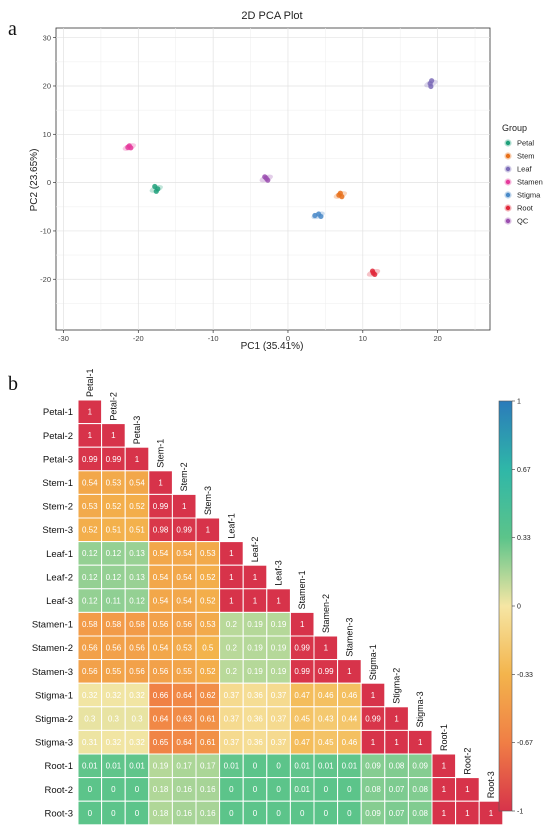  Describe the element at coordinates (326, 613) in the screenshot. I see `heatmap-column-label: Stamen-2` at that location.